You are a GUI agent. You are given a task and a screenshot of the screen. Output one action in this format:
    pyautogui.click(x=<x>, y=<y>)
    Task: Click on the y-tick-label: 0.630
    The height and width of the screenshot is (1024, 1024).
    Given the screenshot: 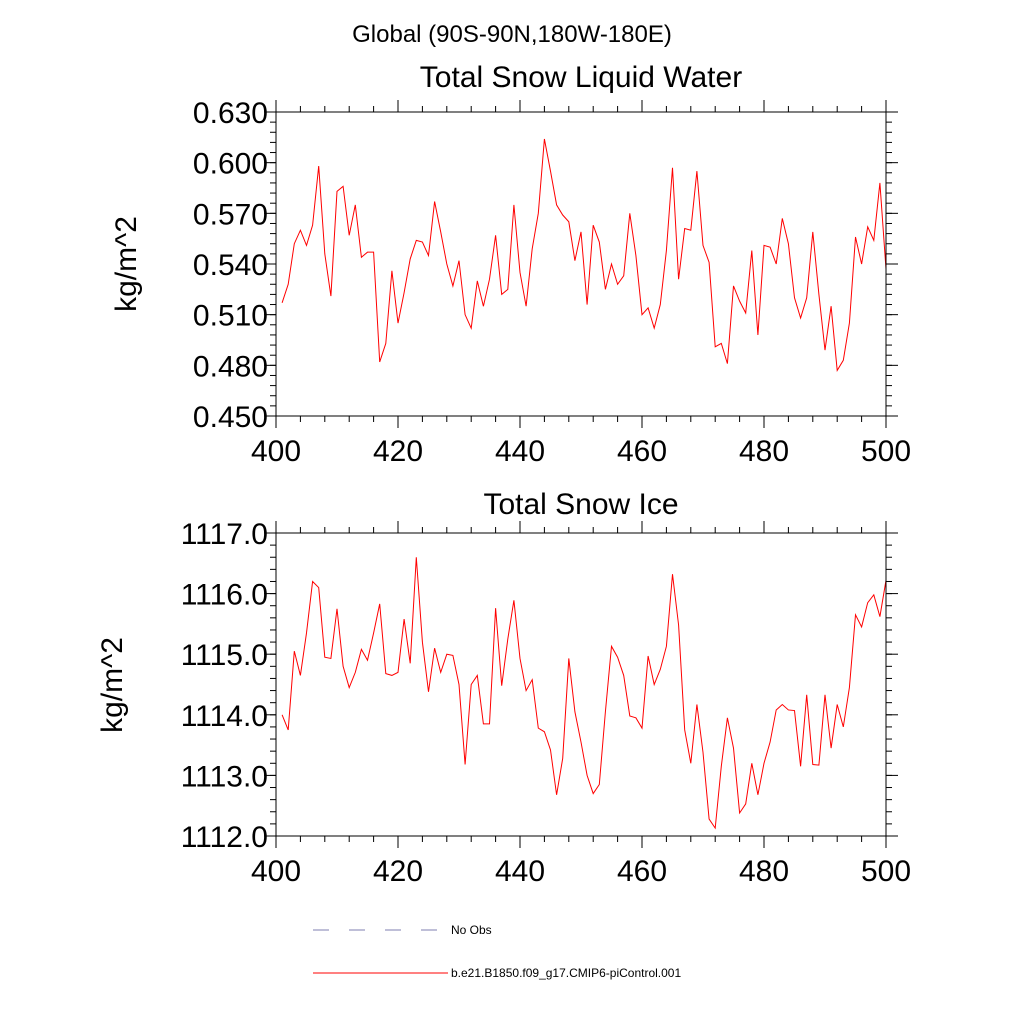 What is the action you would take?
    pyautogui.click(x=230, y=113)
    